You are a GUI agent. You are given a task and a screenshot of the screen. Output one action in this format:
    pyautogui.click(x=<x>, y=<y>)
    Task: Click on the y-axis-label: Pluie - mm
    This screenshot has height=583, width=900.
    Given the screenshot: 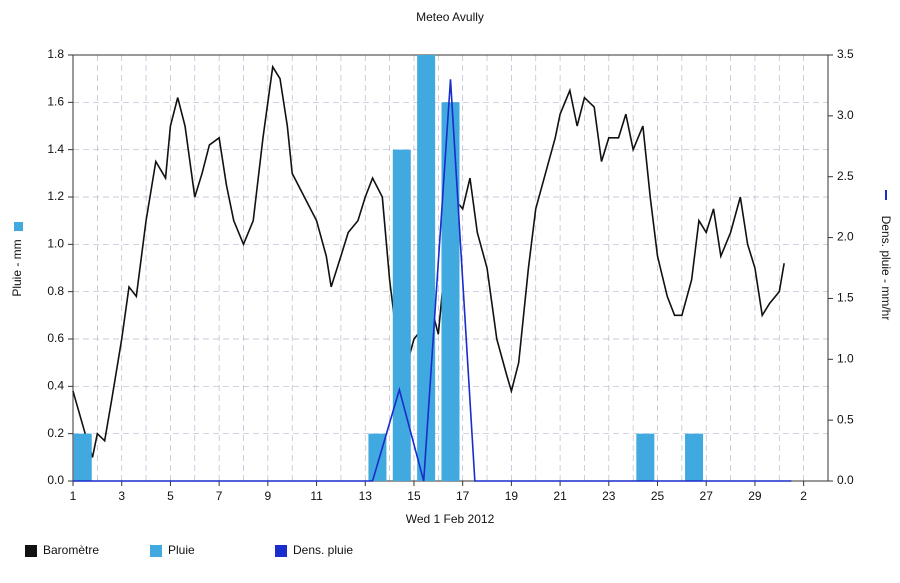 What is the action you would take?
    pyautogui.click(x=17, y=267)
    